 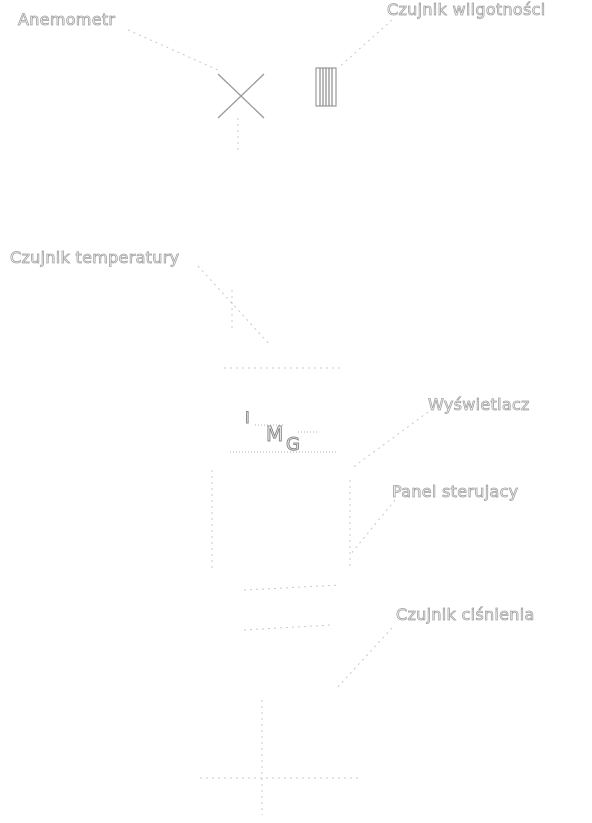 I want to click on display-lines, so click(x=283, y=438).